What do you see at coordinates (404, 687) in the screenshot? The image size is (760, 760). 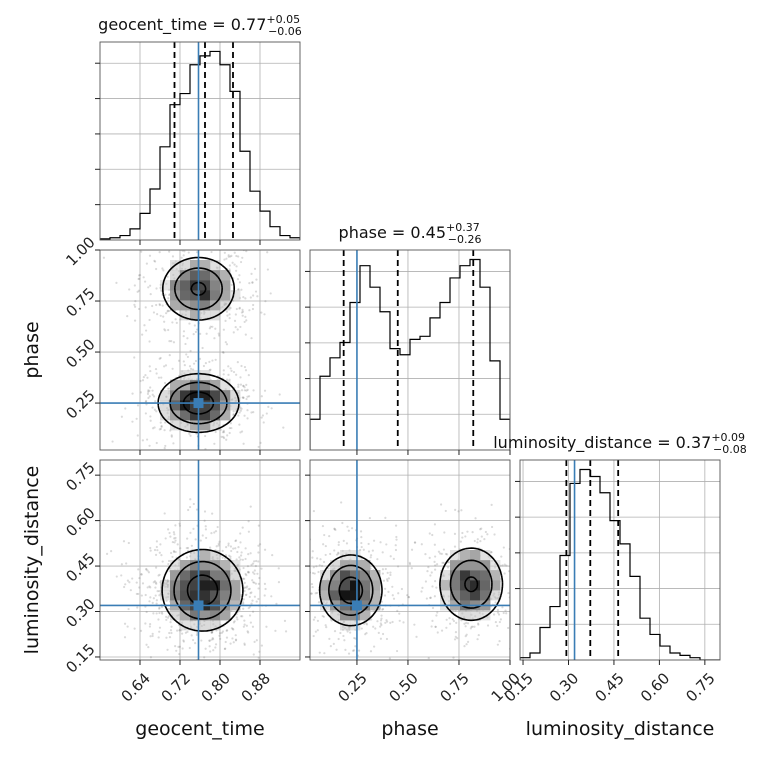 I see `xtick-label-phase: 0.50` at bounding box center [404, 687].